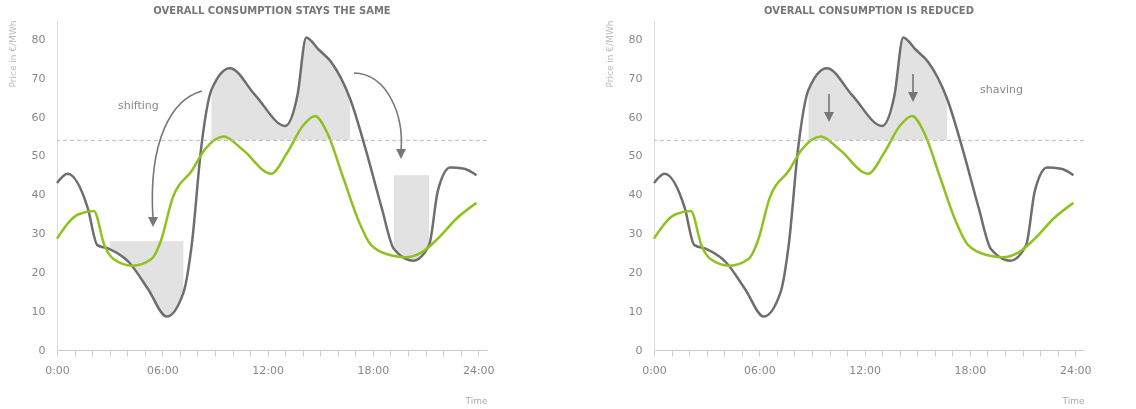  What do you see at coordinates (1001, 89) in the screenshot?
I see `annotation: shaving` at bounding box center [1001, 89].